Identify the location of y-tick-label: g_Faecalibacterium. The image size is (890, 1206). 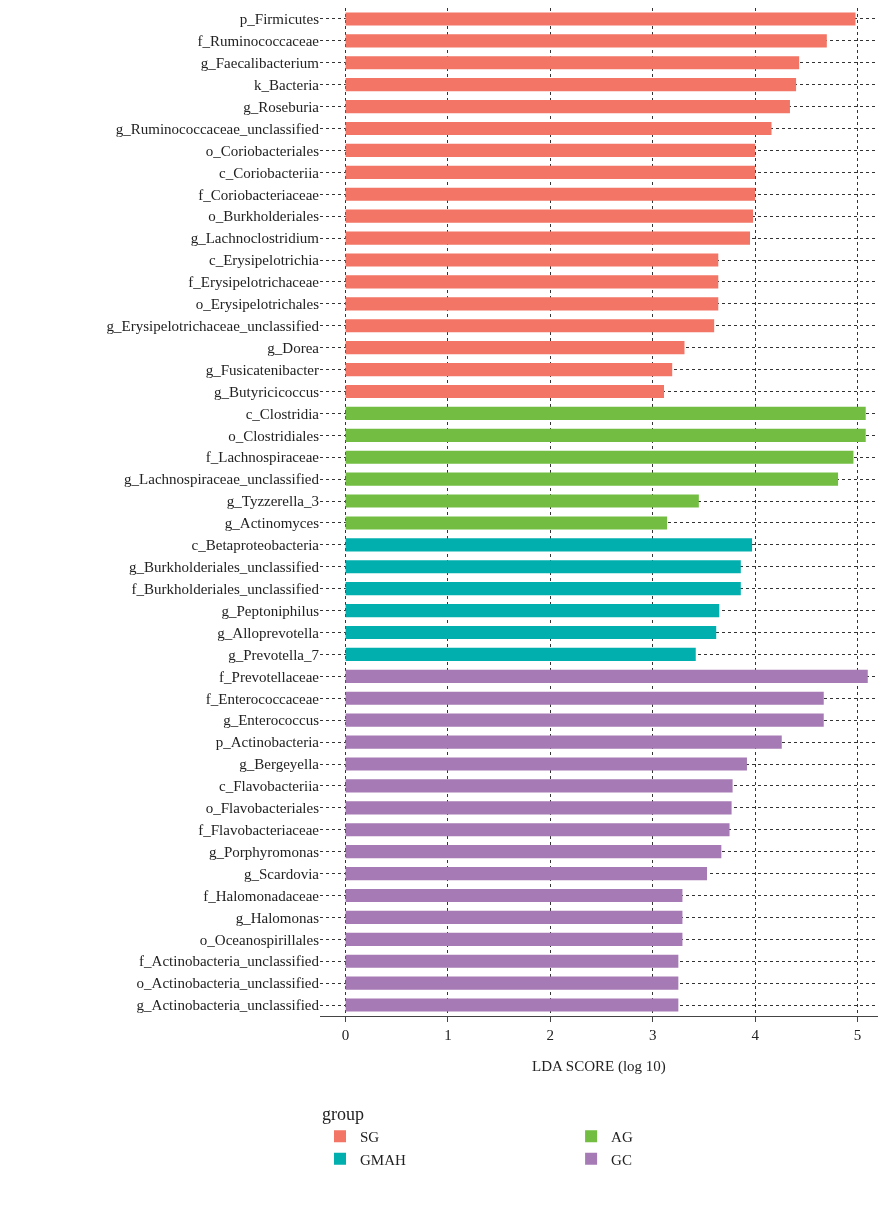
(260, 63).